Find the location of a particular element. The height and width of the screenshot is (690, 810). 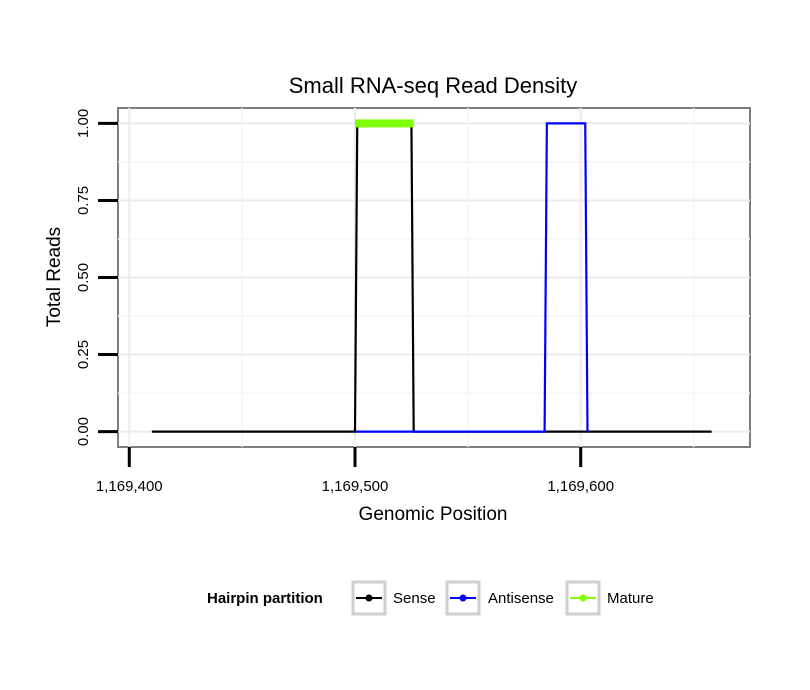

legend-label: Antisense is located at coordinates (521, 598).